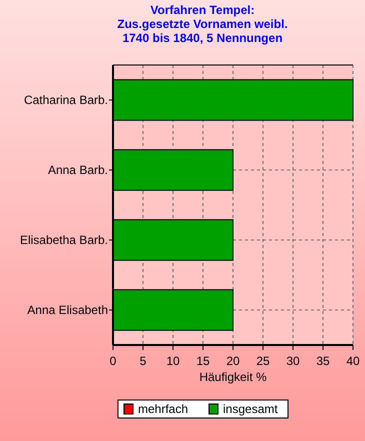 The image size is (365, 441). Describe the element at coordinates (67, 310) in the screenshot. I see `y-tick-label: Anna Elisabeth` at that location.